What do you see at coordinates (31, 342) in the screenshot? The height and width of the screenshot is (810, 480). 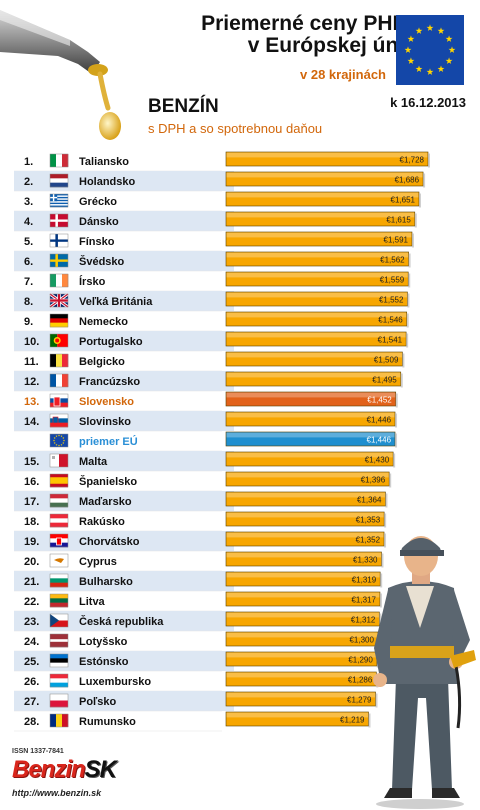 I see `rank-label: 10.` at bounding box center [31, 342].